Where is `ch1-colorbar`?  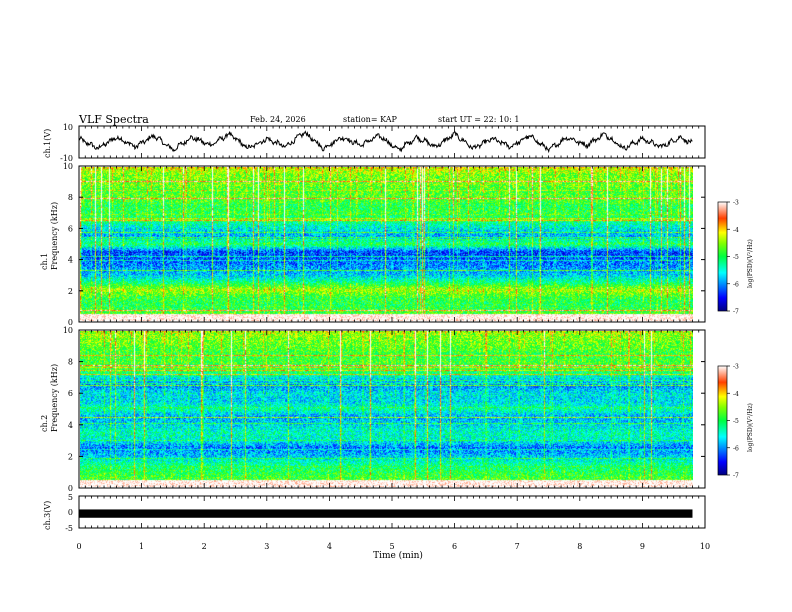
ch1-colorbar is located at coordinates (722, 256).